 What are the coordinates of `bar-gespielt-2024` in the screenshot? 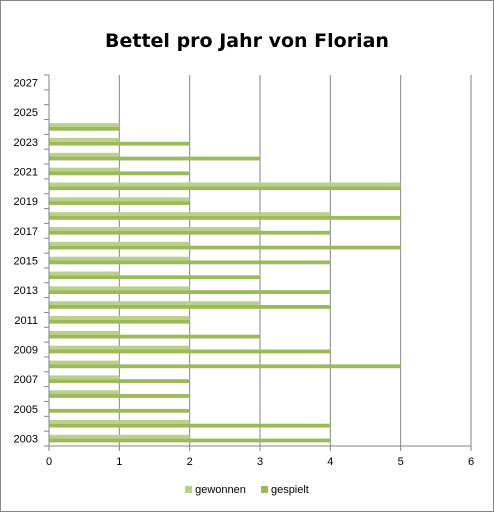 It's located at (84, 128).